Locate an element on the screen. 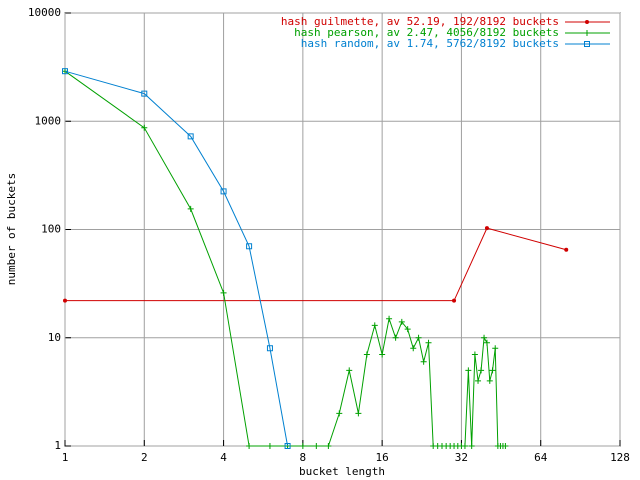  legend-label: hash random, av 1.74, 5762/8192 buckets is located at coordinates (430, 43).